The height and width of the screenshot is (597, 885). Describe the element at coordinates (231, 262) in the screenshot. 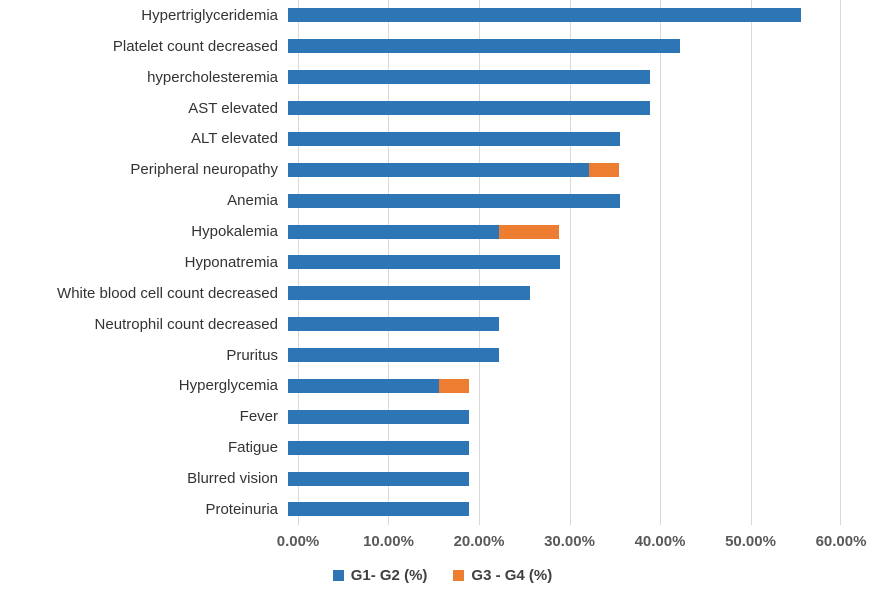

I see `category-label: Hyponatremia` at that location.